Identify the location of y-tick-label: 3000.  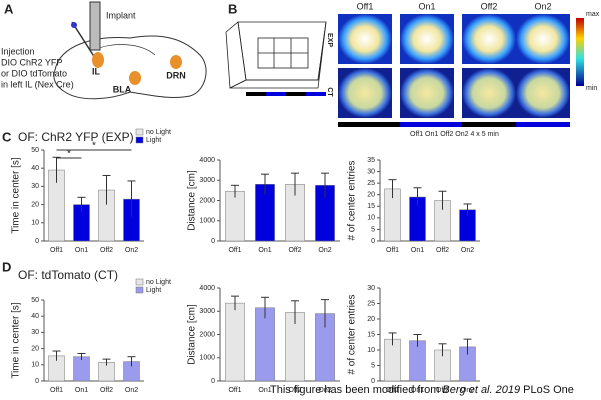
(207, 311).